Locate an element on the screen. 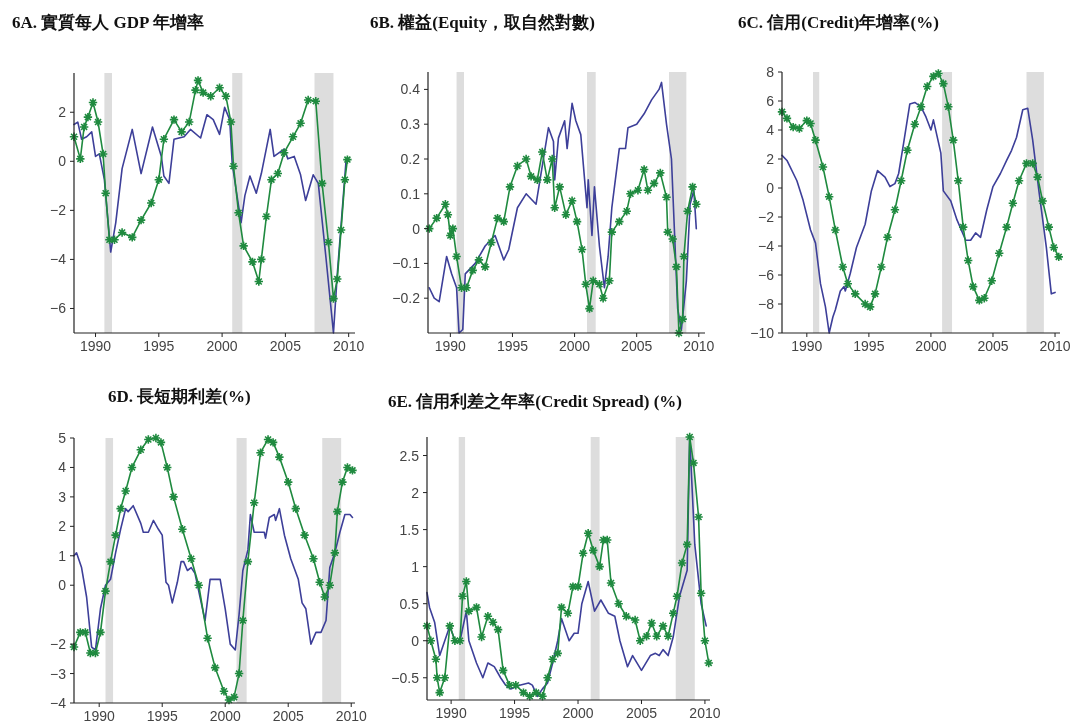 Image resolution: width=1082 pixels, height=722 pixels. y-tick-label: 0.4 is located at coordinates (410, 89).